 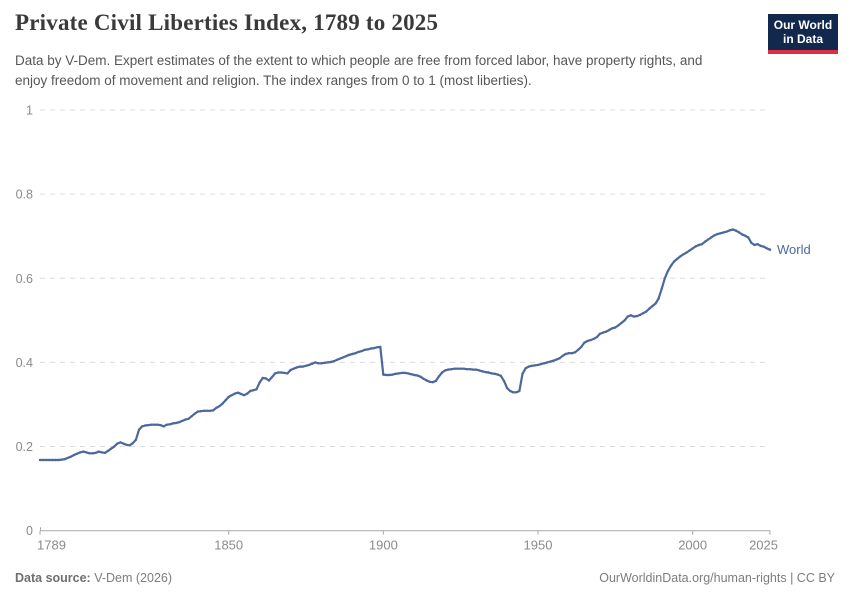 I want to click on x-tick-label: 2000, so click(x=692, y=545).